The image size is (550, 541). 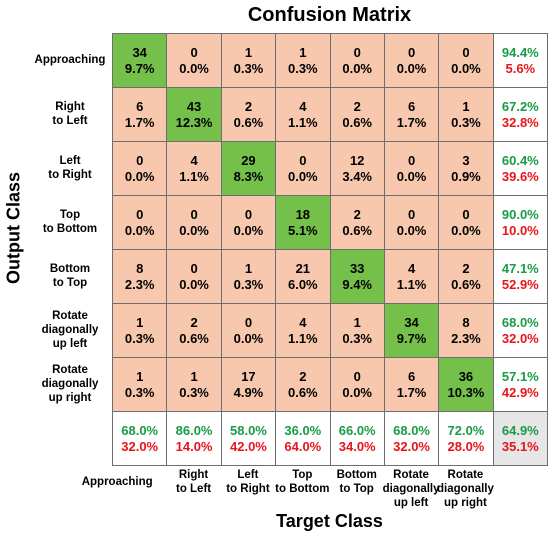 I want to click on matrix-cell: 34 9.7%, so click(x=140, y=60).